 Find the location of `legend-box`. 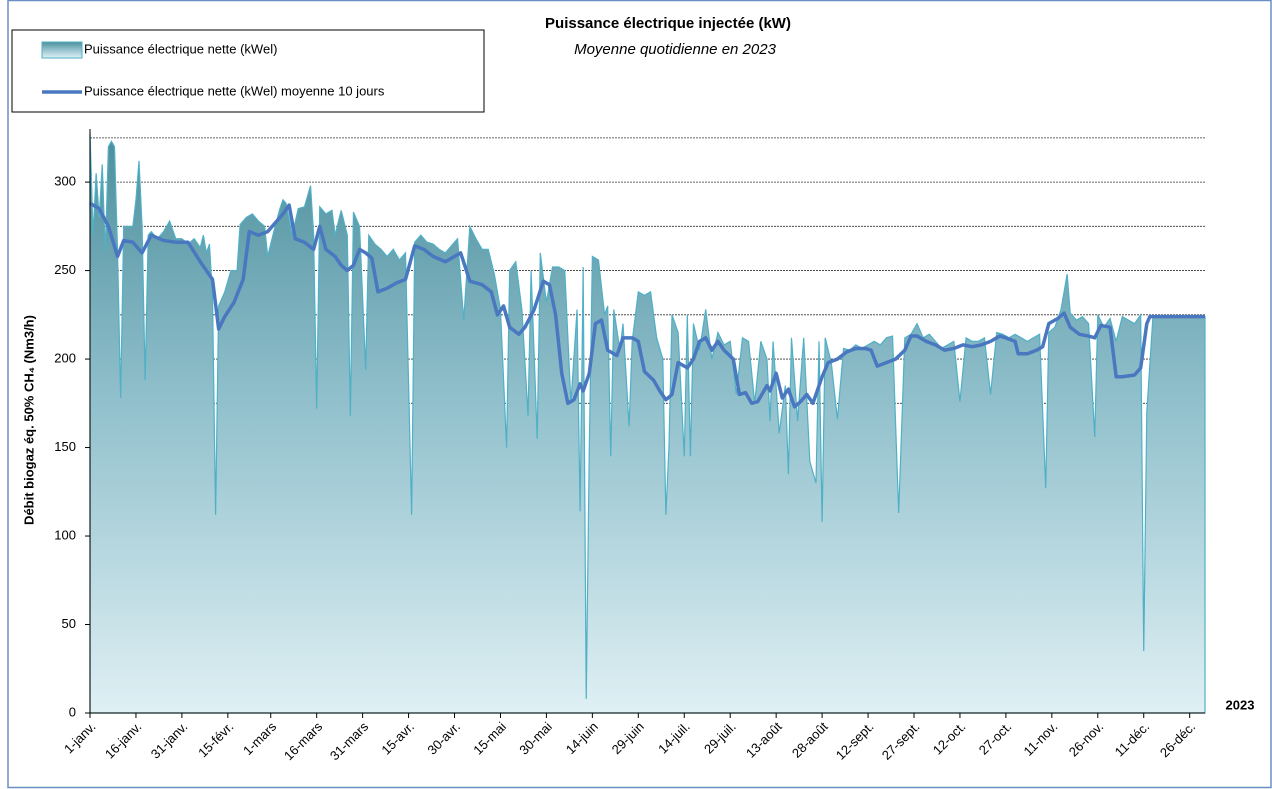

legend-box is located at coordinates (248, 71).